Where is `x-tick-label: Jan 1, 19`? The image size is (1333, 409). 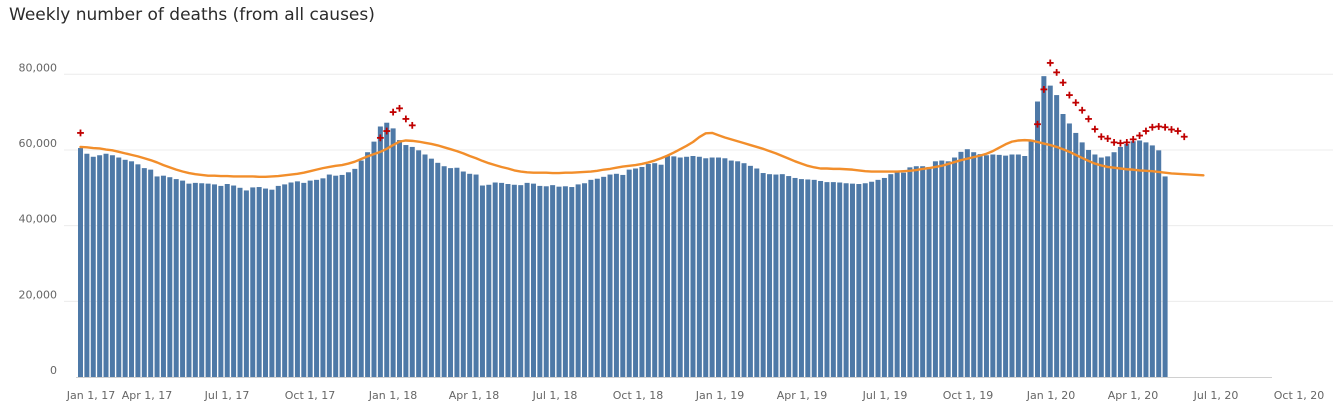 x-tick-label: Jan 1, 19 is located at coordinates (719, 395).